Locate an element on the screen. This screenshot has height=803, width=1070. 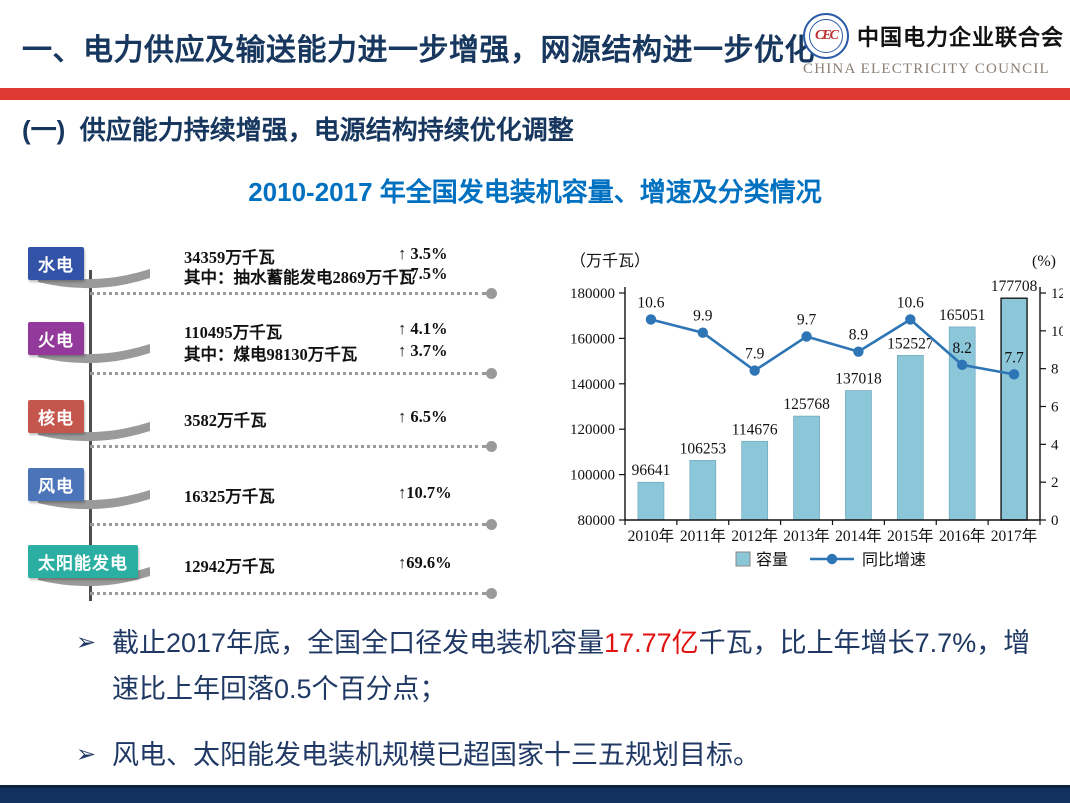
growth-percent: ↑ 7.5% is located at coordinates (423, 273).